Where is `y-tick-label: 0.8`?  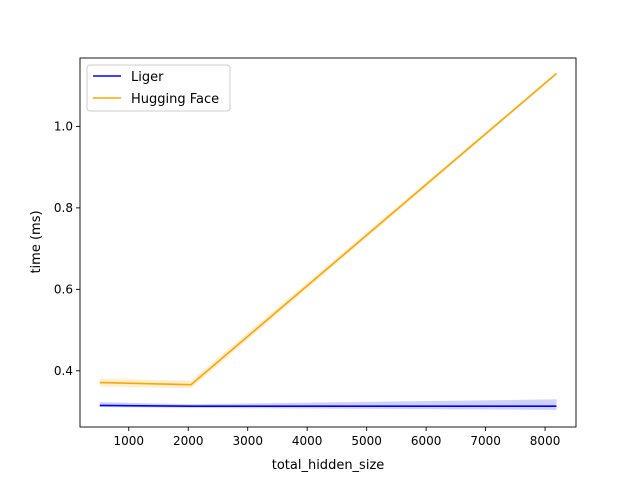
y-tick-label: 0.8 is located at coordinates (63, 208).